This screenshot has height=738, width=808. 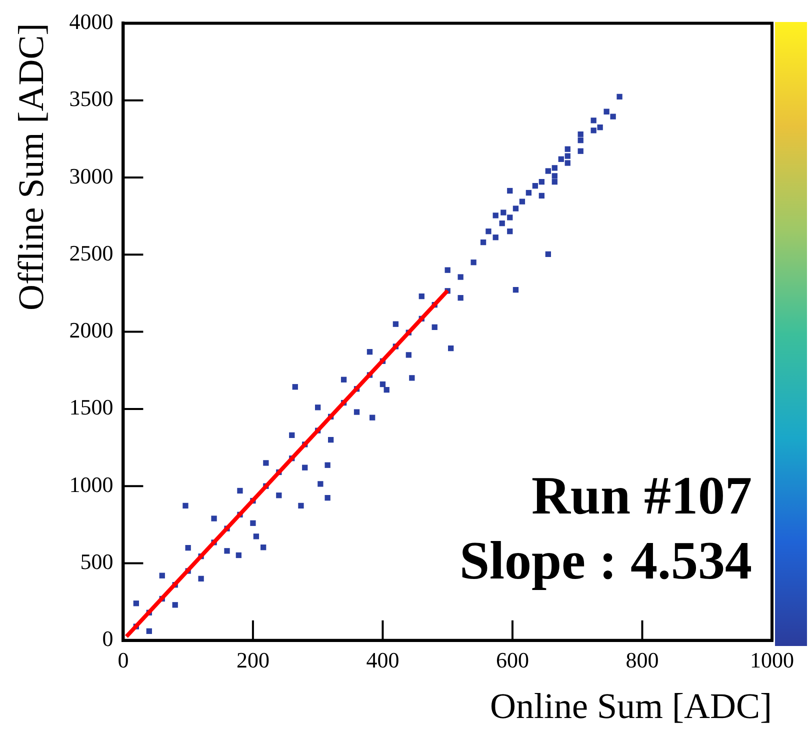 I want to click on x-tick-label: 600, so click(x=512, y=659).